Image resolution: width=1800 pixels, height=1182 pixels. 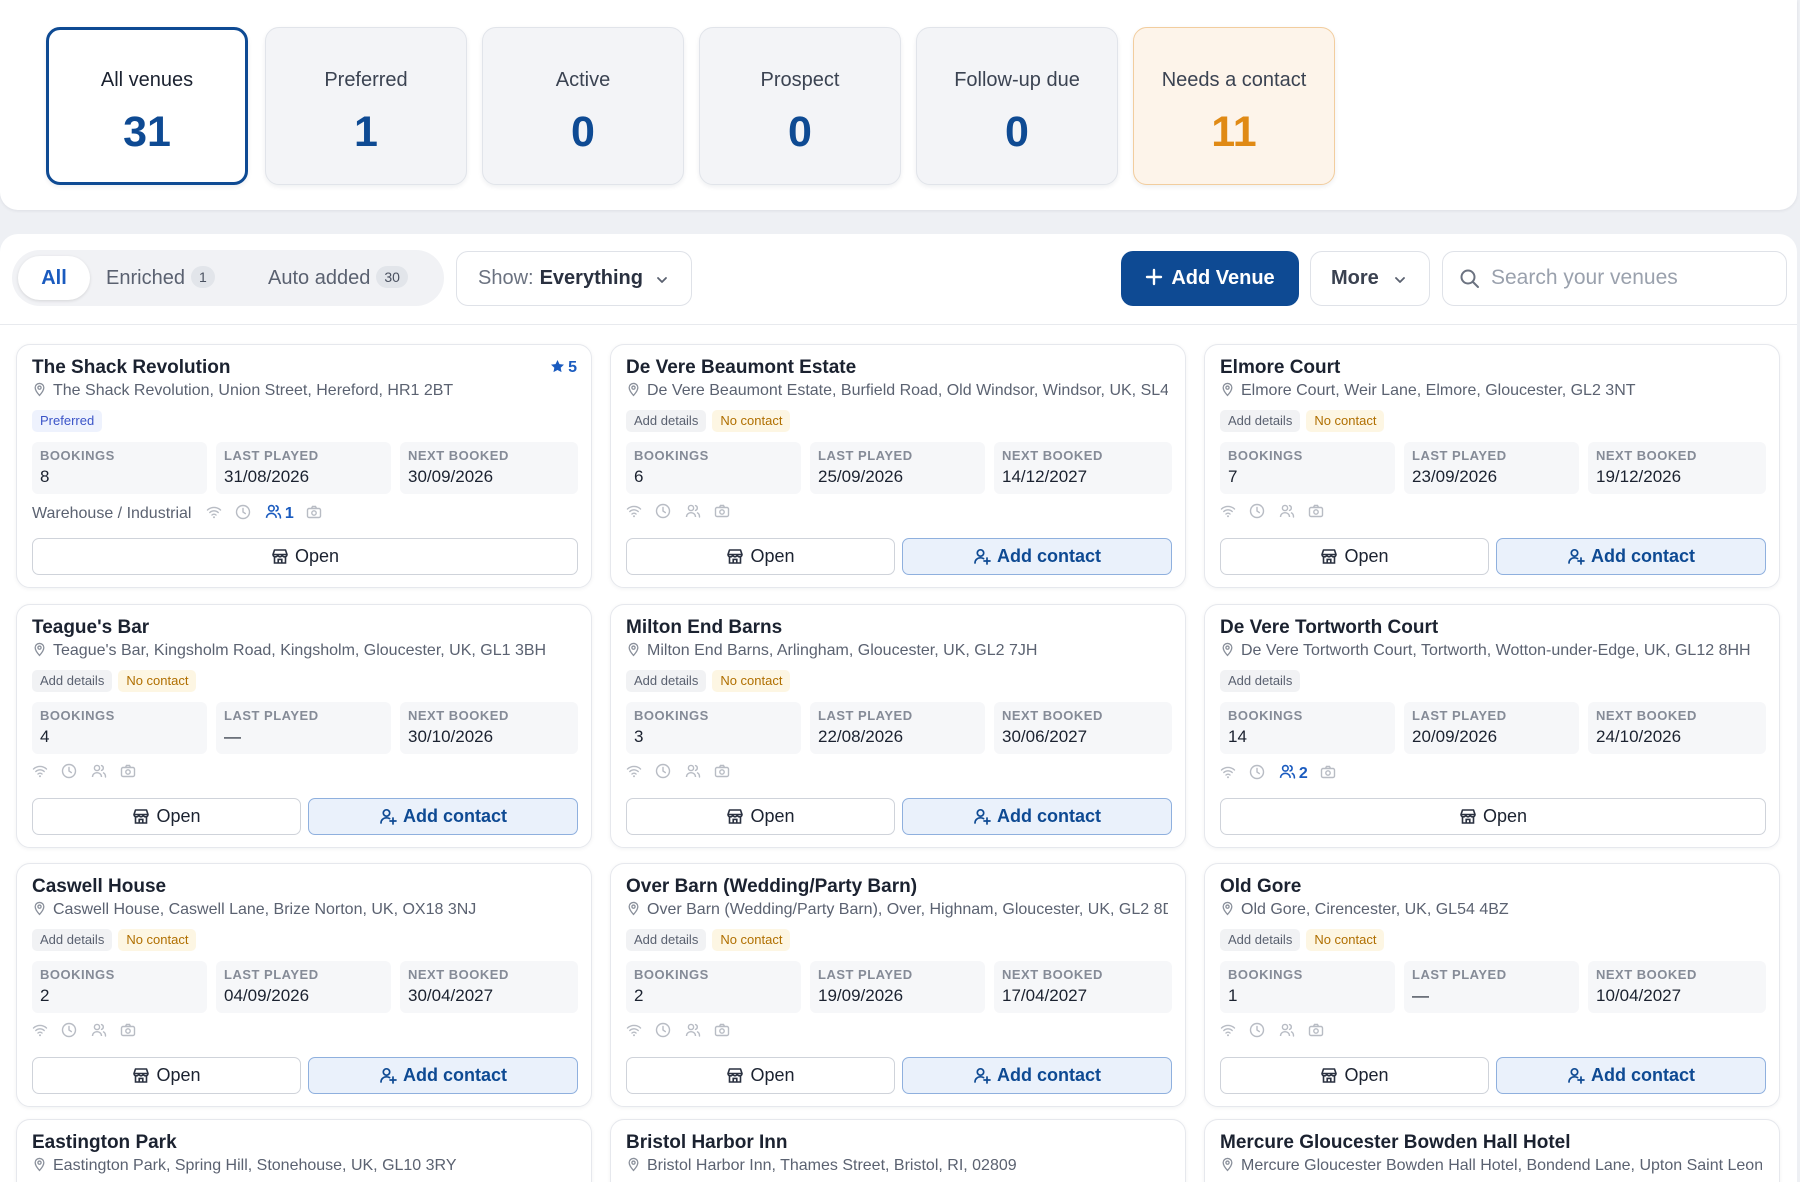 What do you see at coordinates (563, 368) in the screenshot?
I see `rating: 5` at bounding box center [563, 368].